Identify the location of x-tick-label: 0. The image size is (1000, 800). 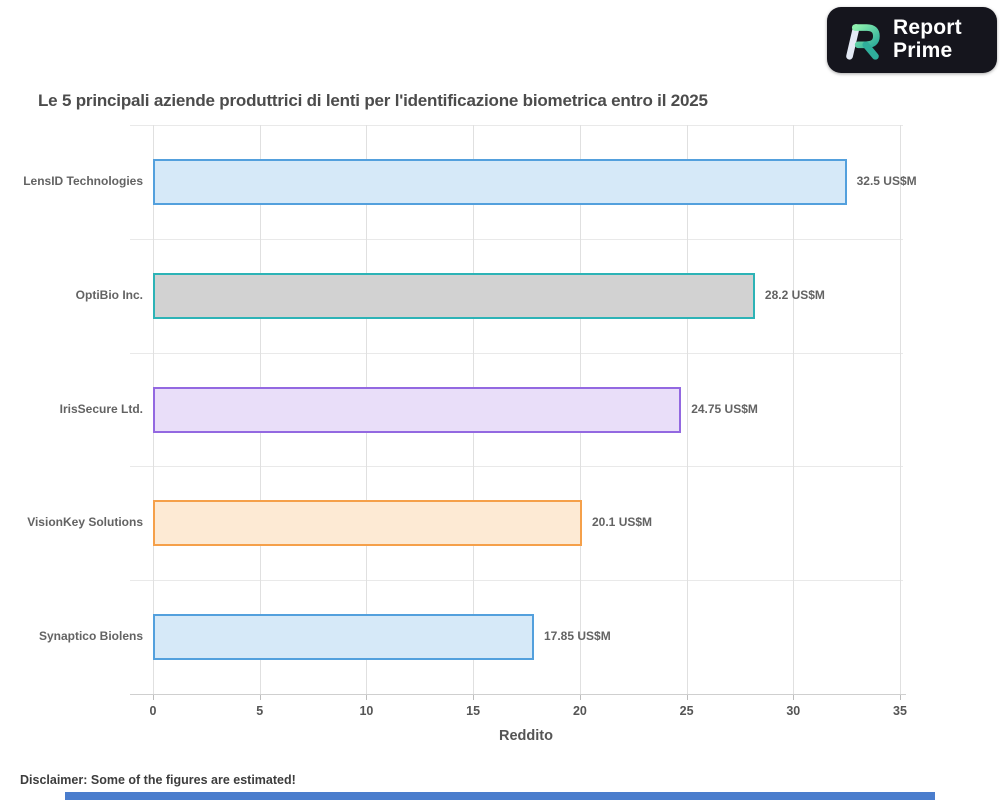
(153, 711).